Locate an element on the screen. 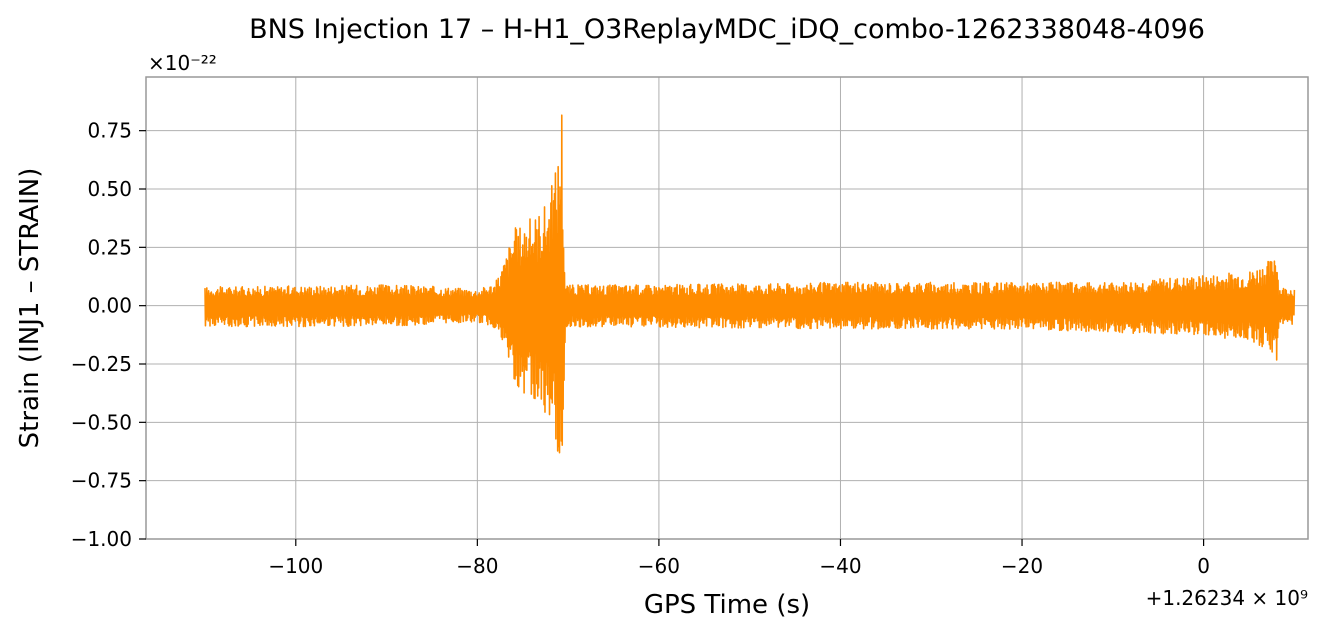  x-axis-label: GPS Time (s) is located at coordinates (727, 605).